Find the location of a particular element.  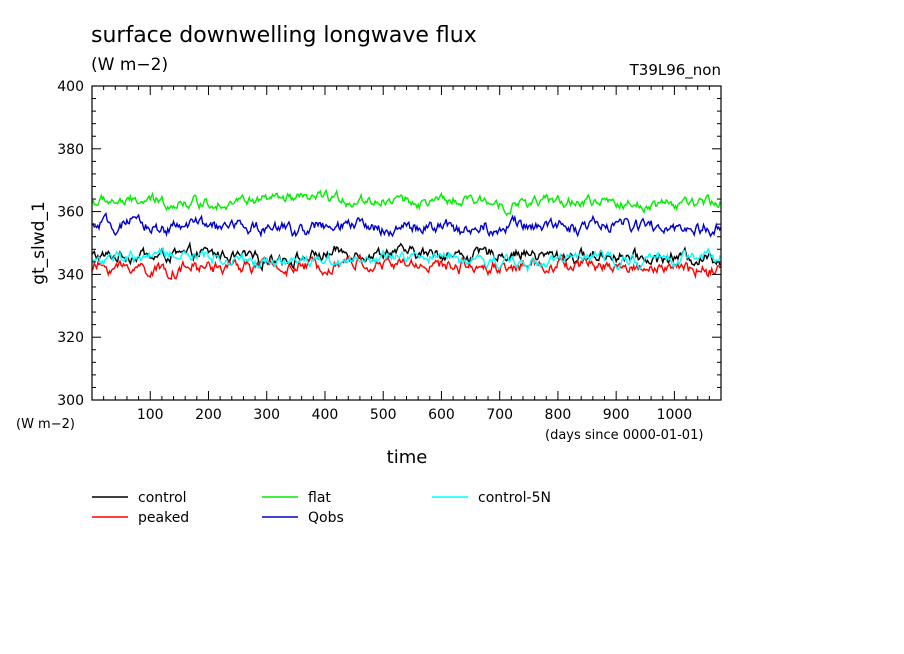

y-tick-label: 380 is located at coordinates (70, 150).